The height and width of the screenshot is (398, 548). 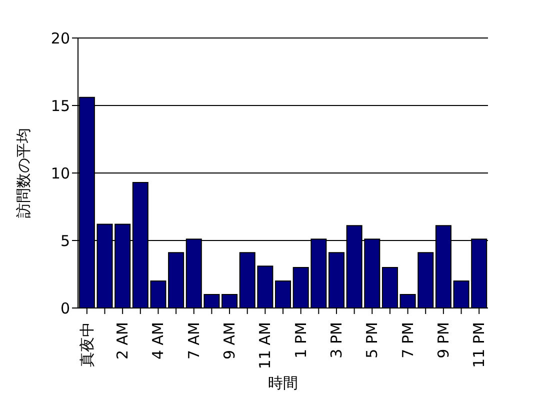 I want to click on x-tick-label: 7 AM, so click(x=193, y=341).